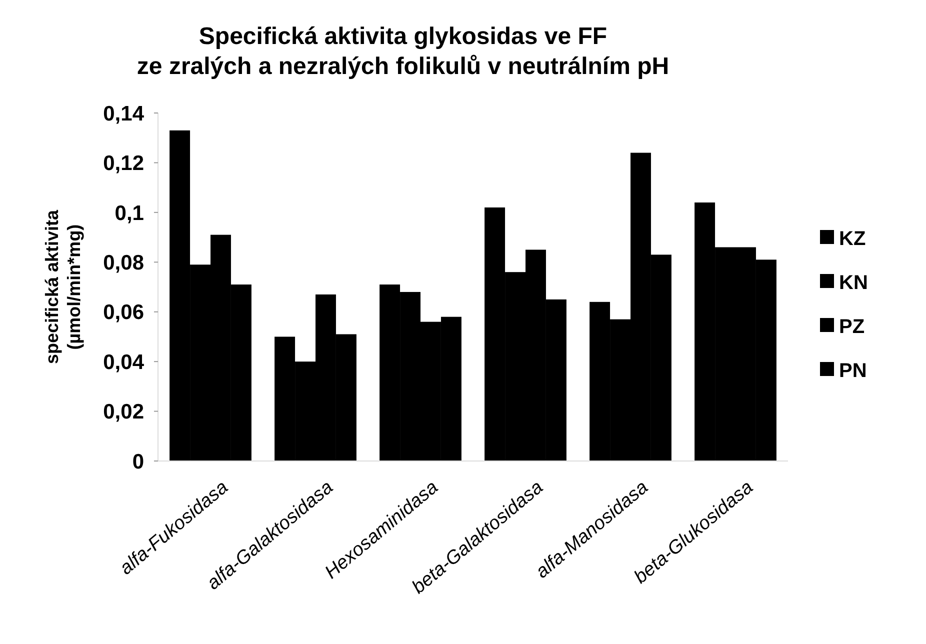 The width and height of the screenshot is (926, 644). Describe the element at coordinates (853, 283) in the screenshot. I see `legend-label: KN` at that location.